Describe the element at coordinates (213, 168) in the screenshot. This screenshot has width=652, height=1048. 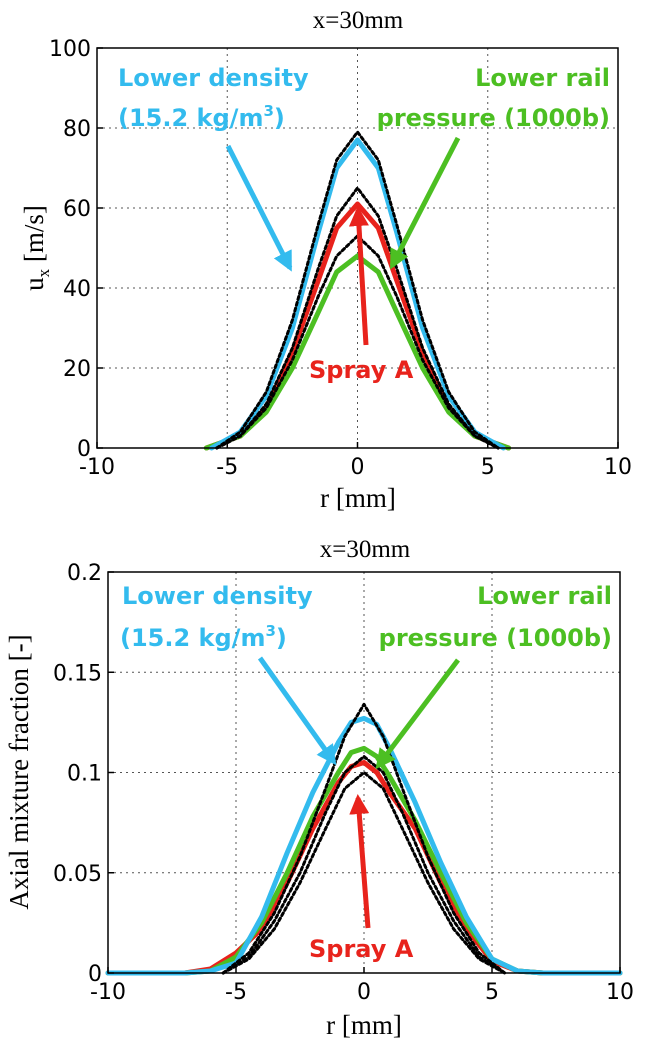
I see `chart-top-annotation-lower-density: Lower density (15.2 kg/m3)` at that location.